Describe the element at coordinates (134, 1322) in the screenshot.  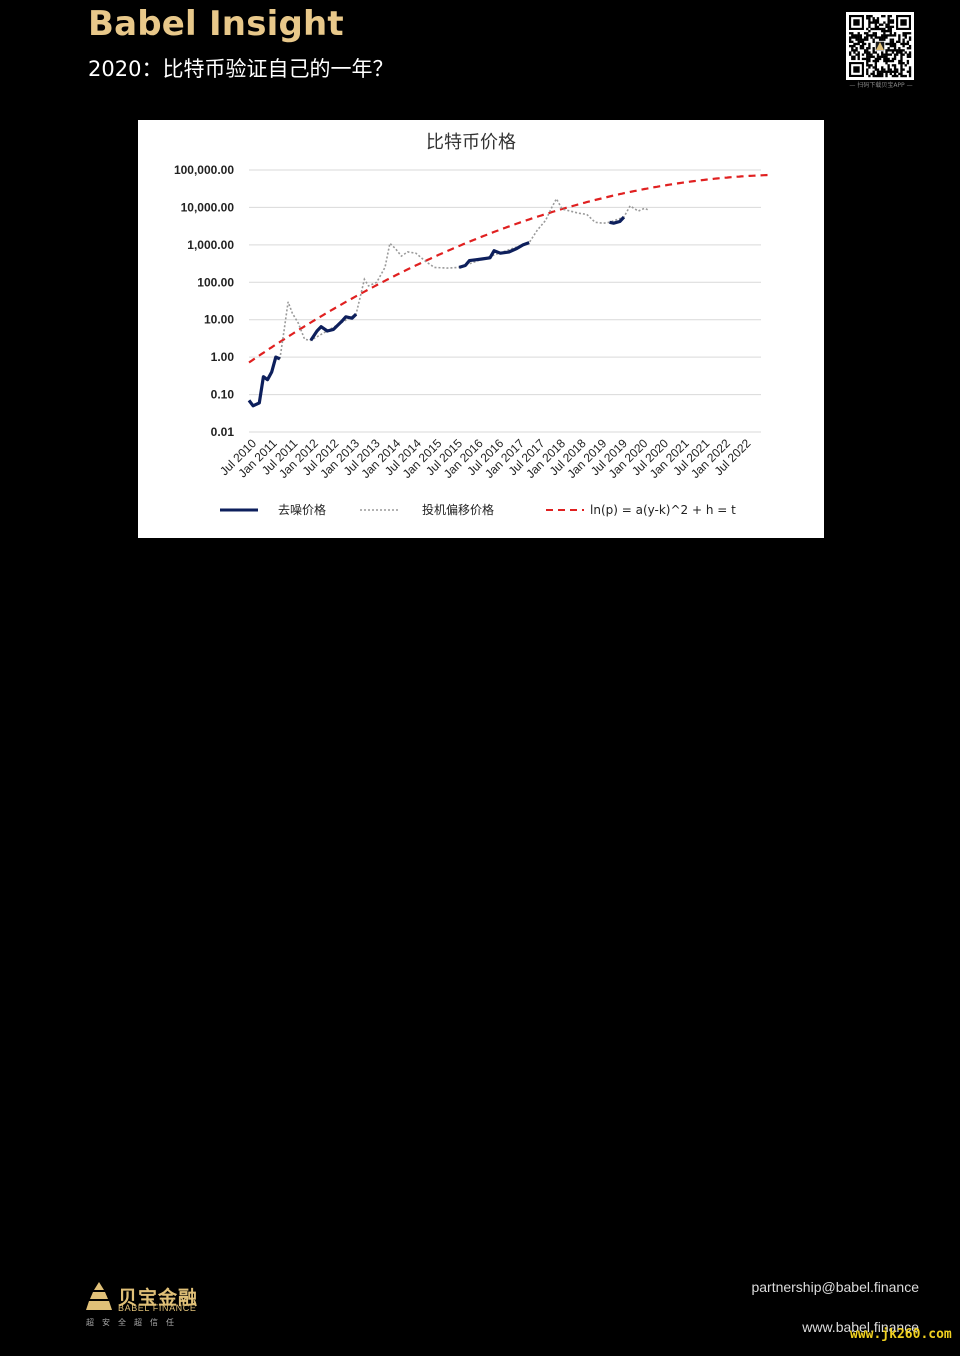
I see `logo-tagline: 超安全超信任` at that location.